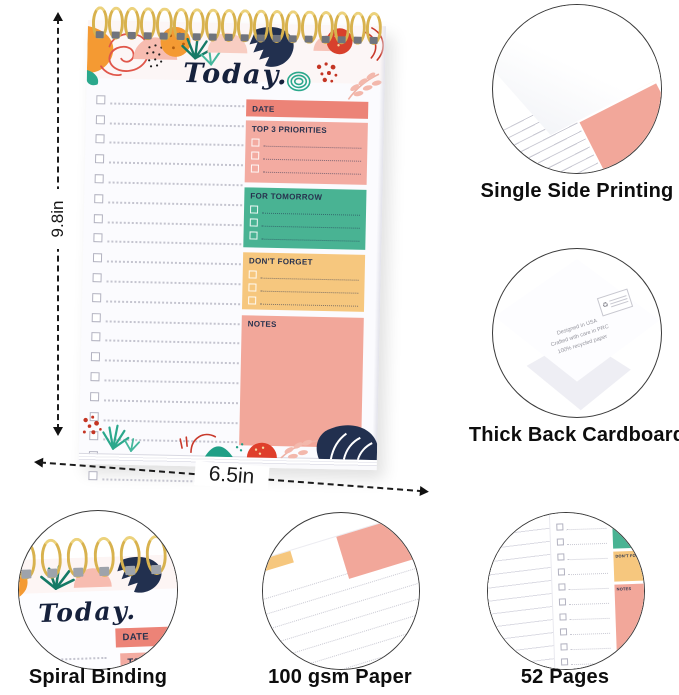 The image size is (679, 695). I want to click on height-dimension: 9.8in, so click(58, 224).